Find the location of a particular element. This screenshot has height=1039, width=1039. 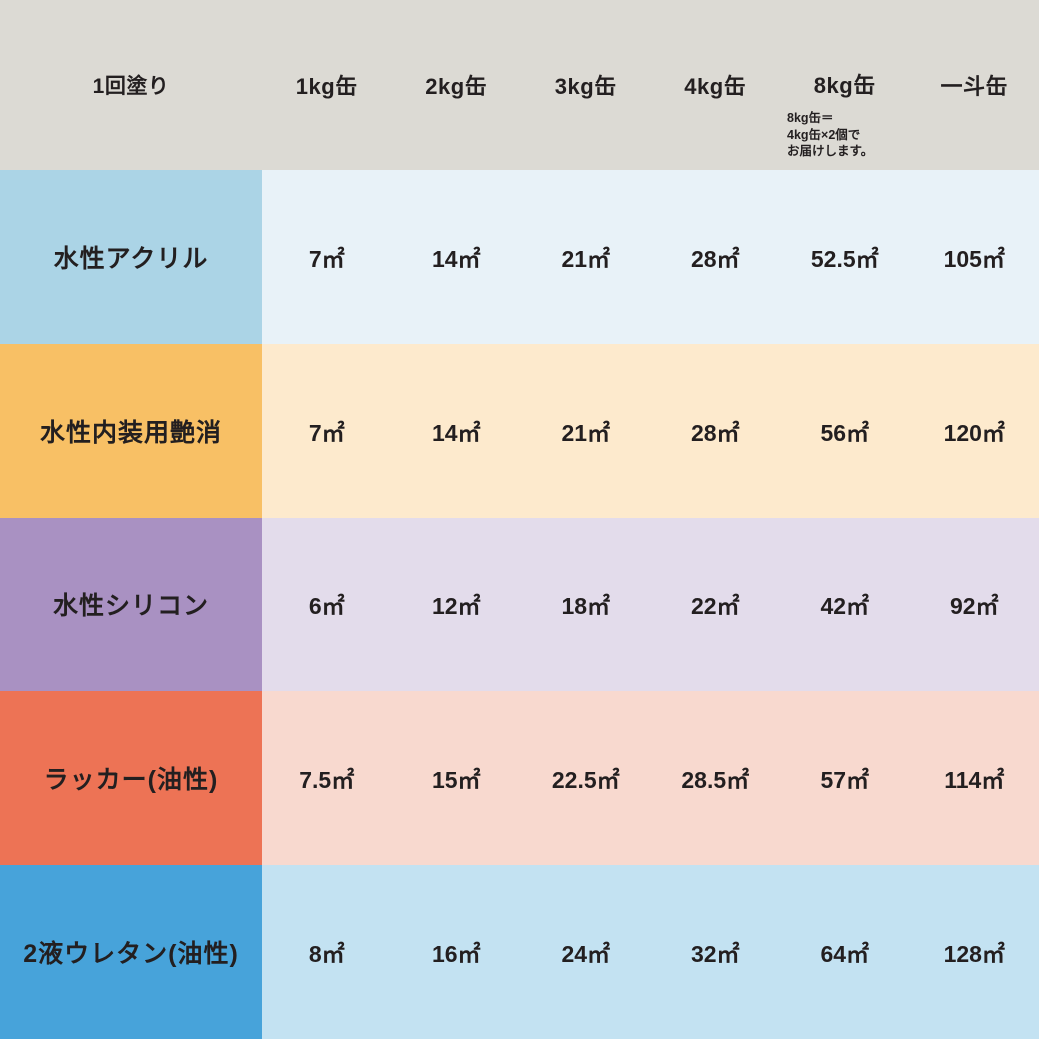

column-header-label: 1kg缶 is located at coordinates (326, 86).